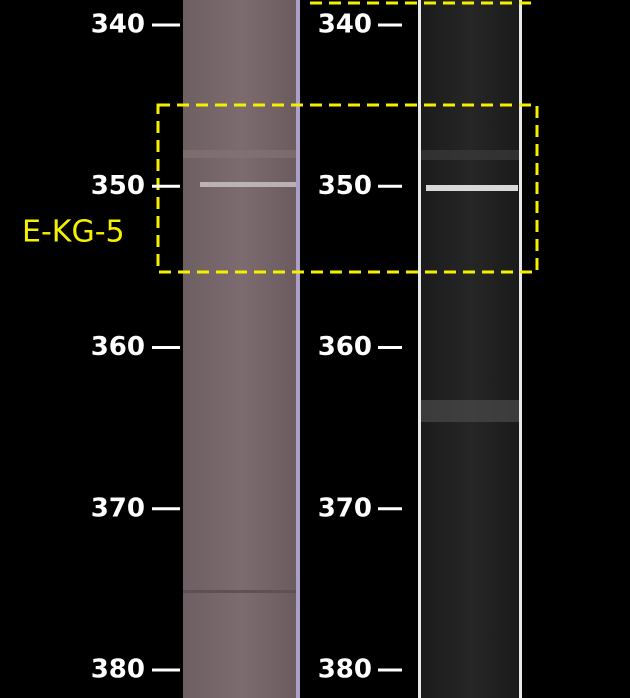 The width and height of the screenshot is (630, 698). I want to click on interval-box, so click(347, 188).